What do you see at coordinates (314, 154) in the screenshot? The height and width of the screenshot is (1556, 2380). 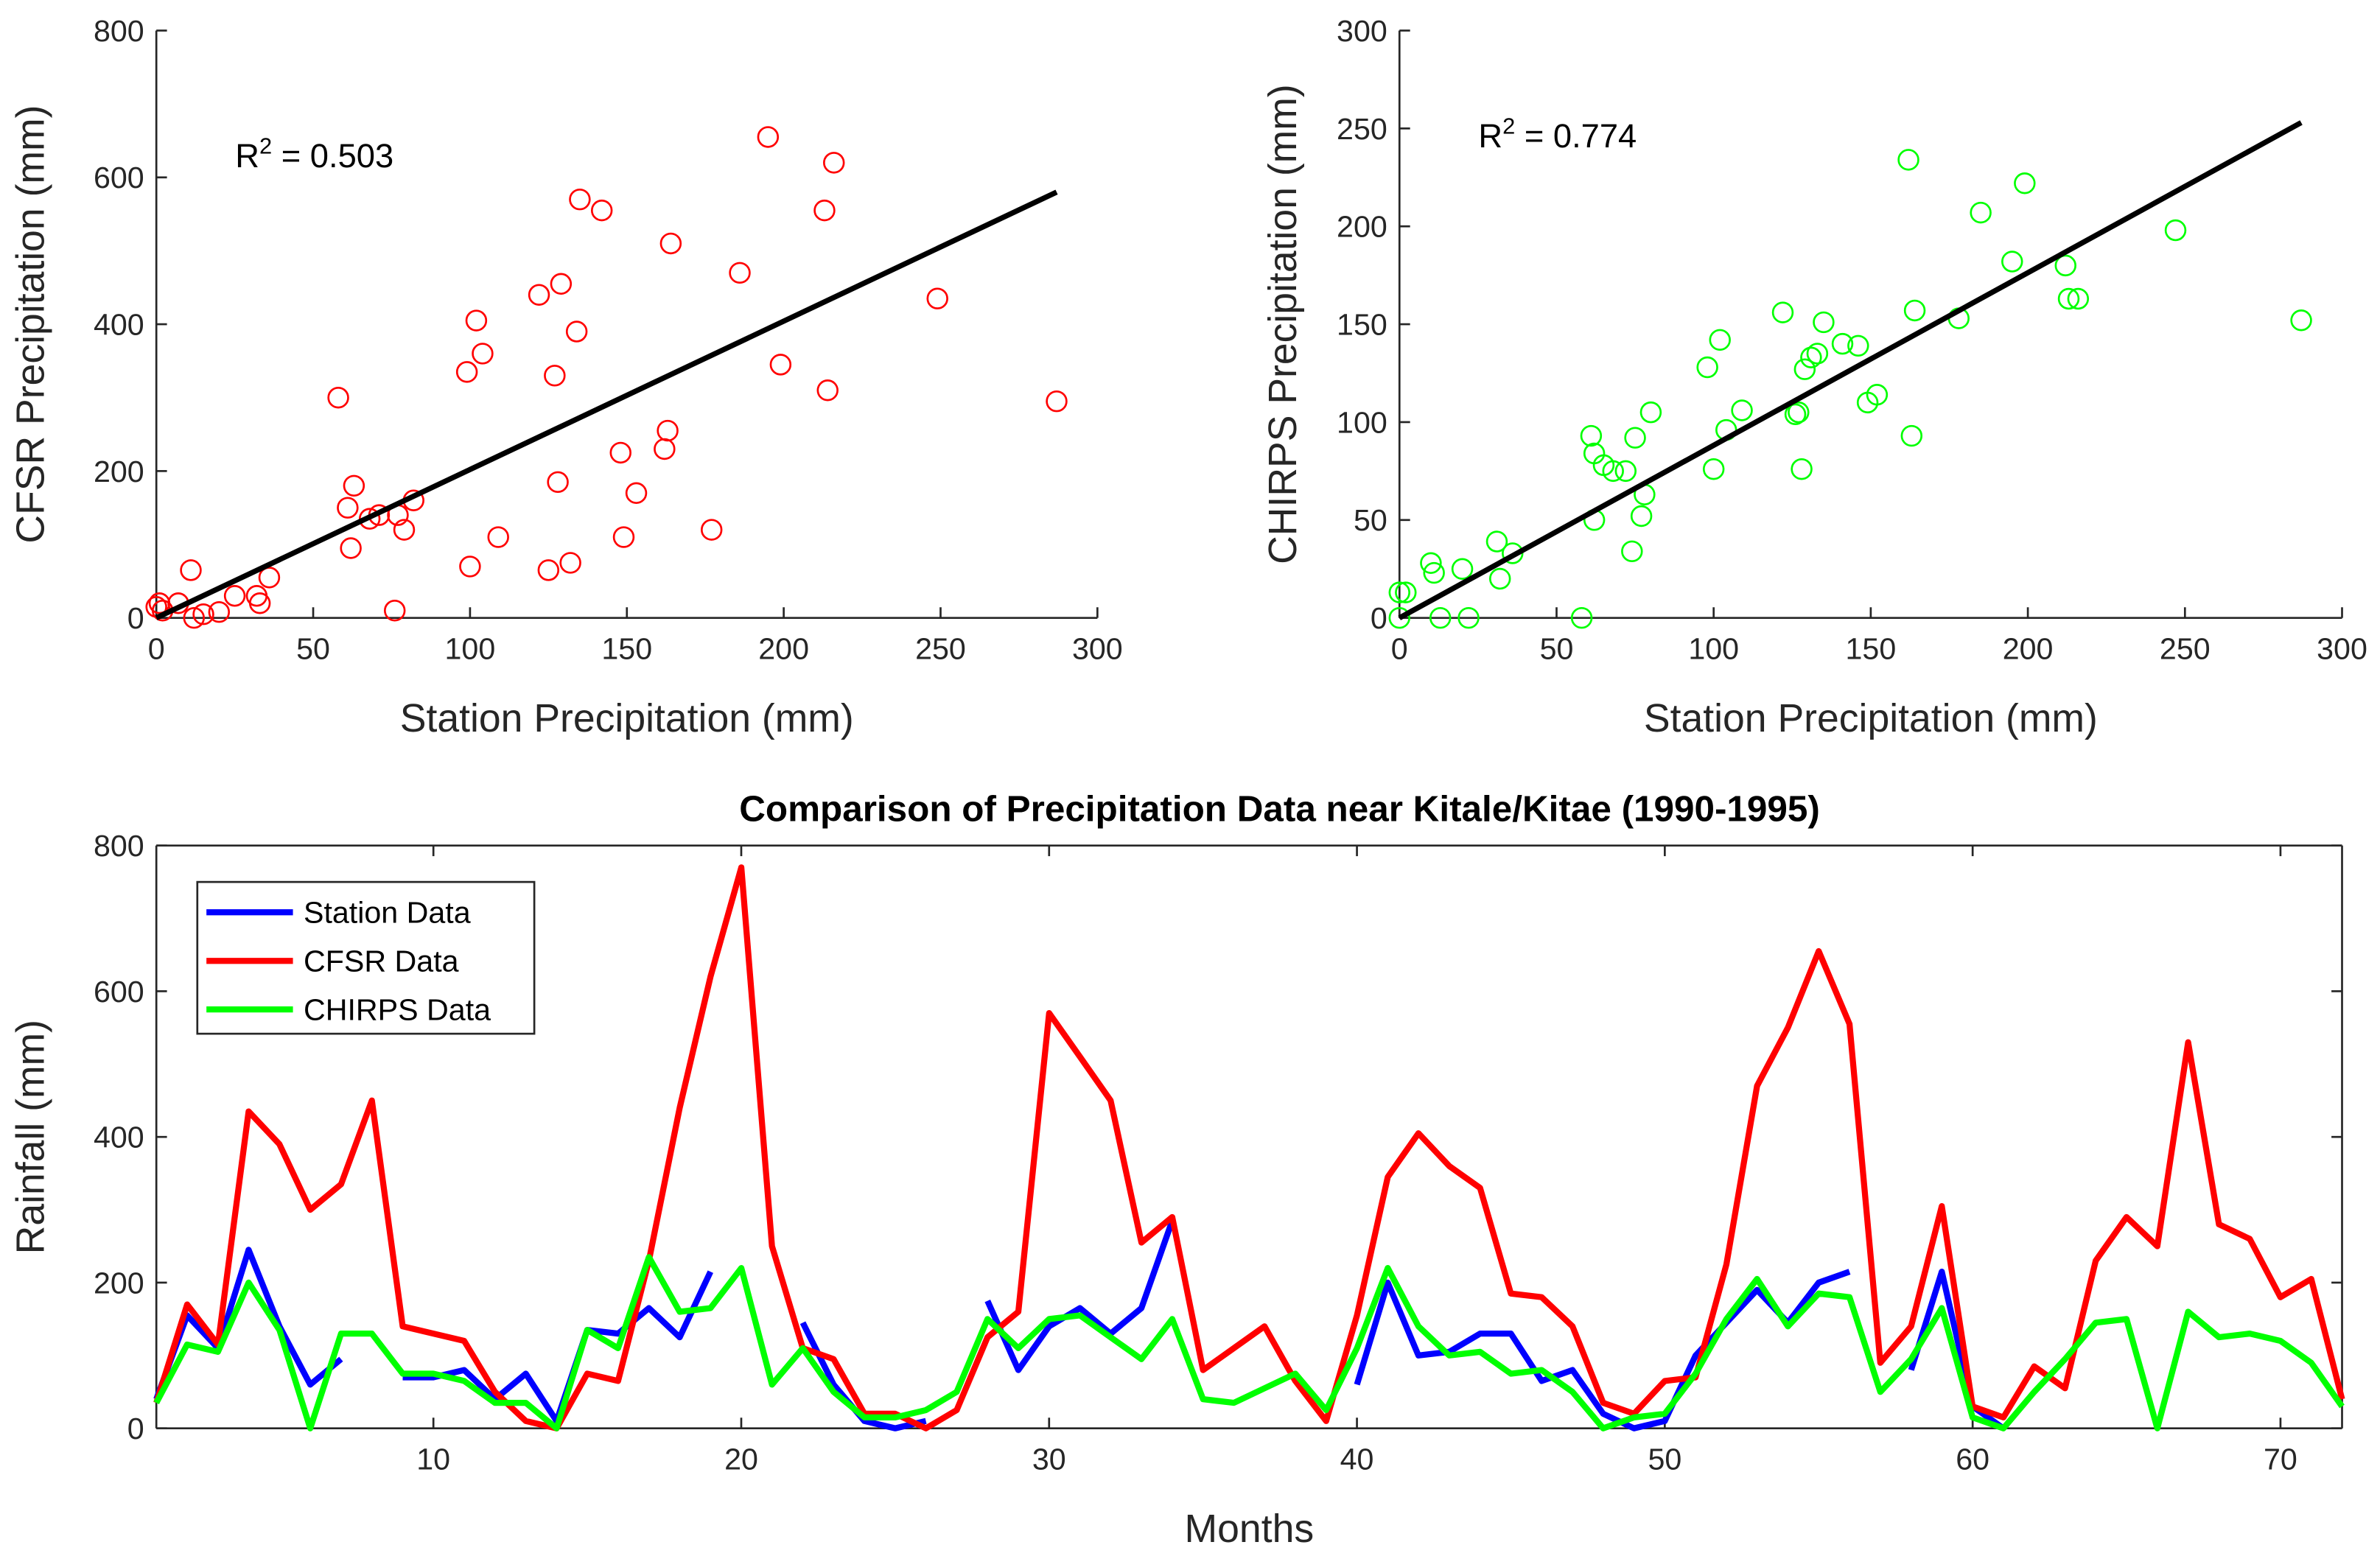 I see `r-squared-annotation: R2 = 0.503` at bounding box center [314, 154].